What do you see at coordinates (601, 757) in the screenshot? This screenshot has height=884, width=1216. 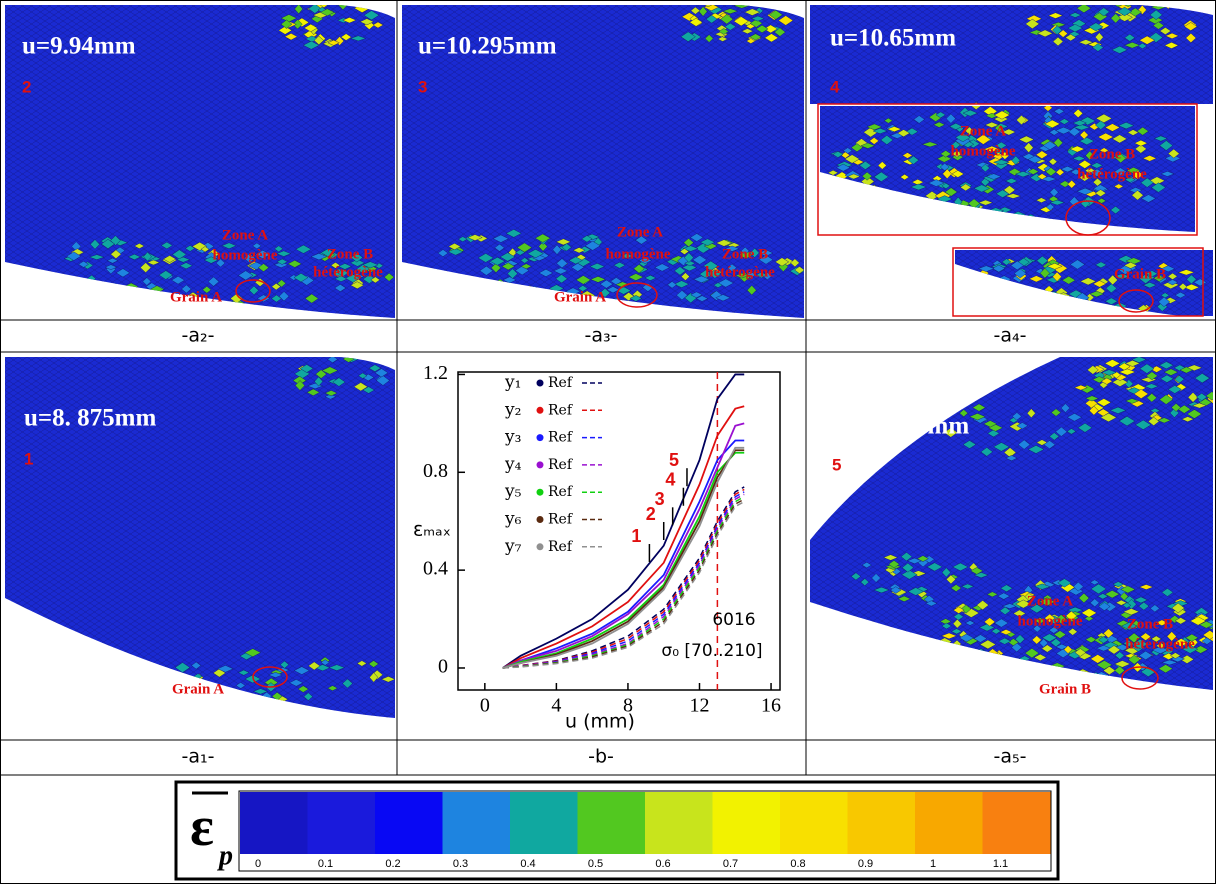 I see `chart-caption: -b-` at bounding box center [601, 757].